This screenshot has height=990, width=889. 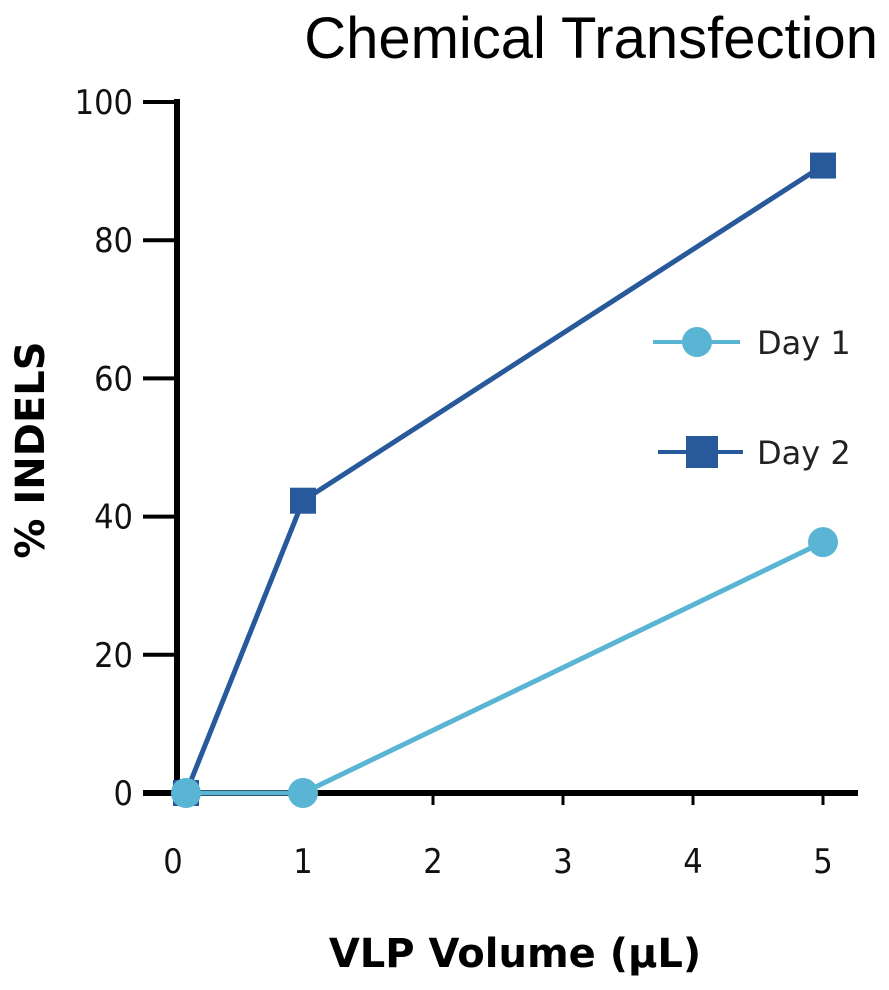 I want to click on y-tick-label: 40, so click(x=113, y=518).